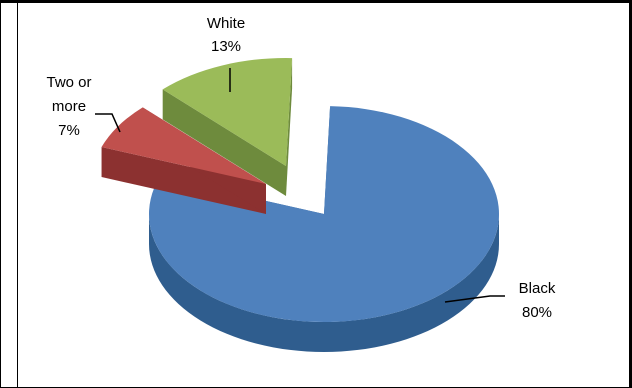 The image size is (632, 388). I want to click on label-white-pct: 13%, so click(226, 46).